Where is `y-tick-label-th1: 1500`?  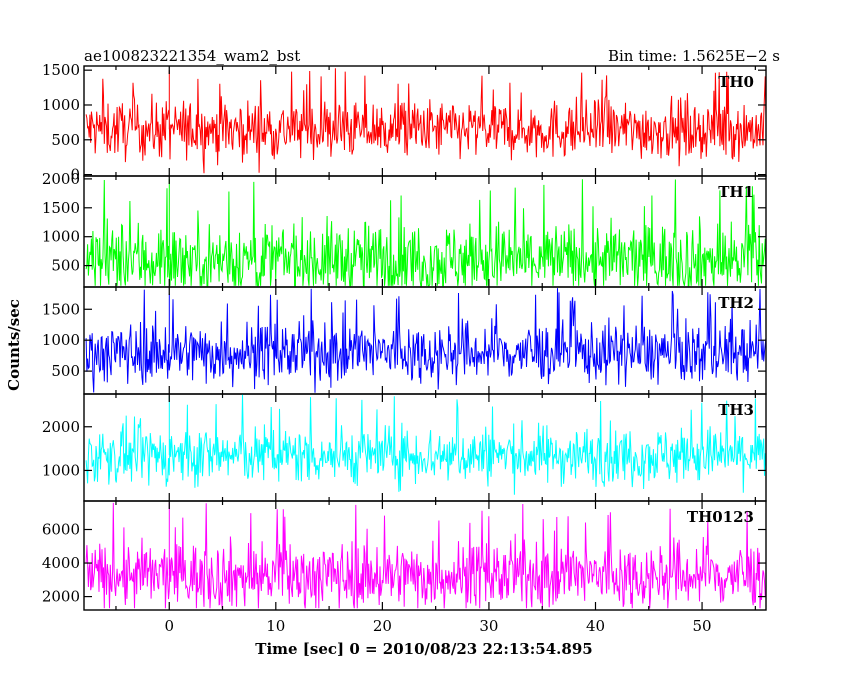
y-tick-label-th1: 1500 is located at coordinates (61, 208).